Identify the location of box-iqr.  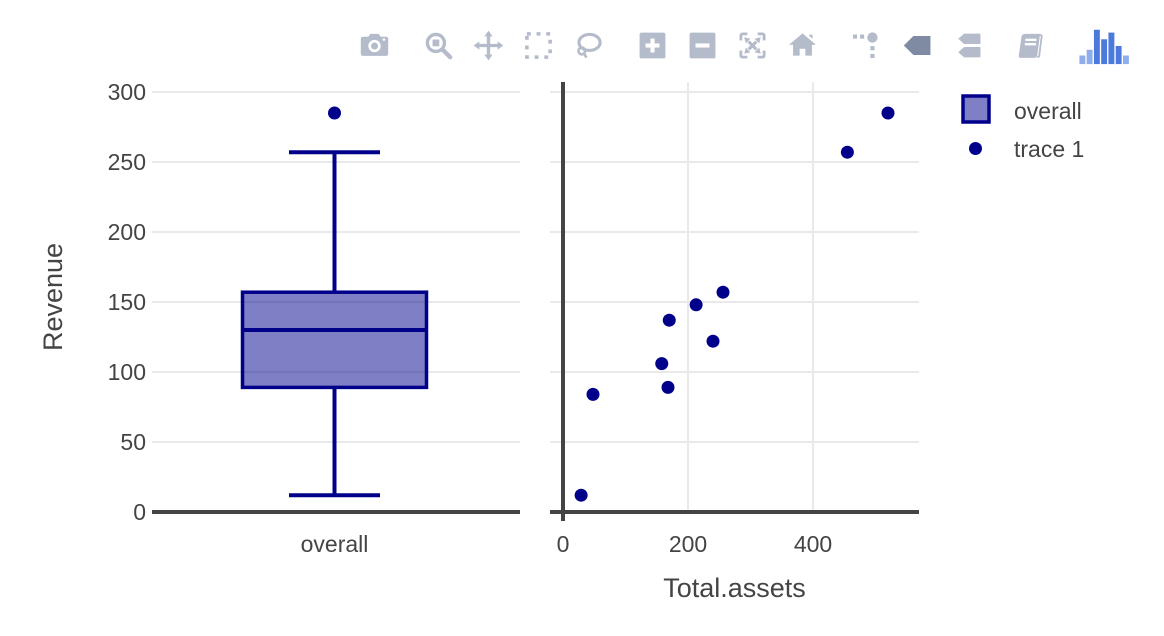
(334, 340).